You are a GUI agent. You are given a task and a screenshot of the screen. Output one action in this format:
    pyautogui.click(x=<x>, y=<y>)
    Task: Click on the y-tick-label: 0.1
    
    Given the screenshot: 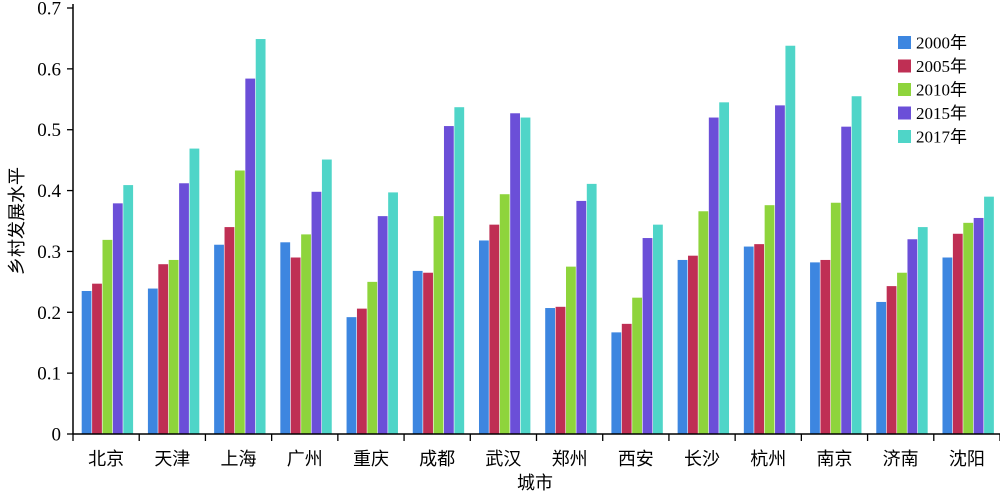 What is the action you would take?
    pyautogui.click(x=49, y=374)
    